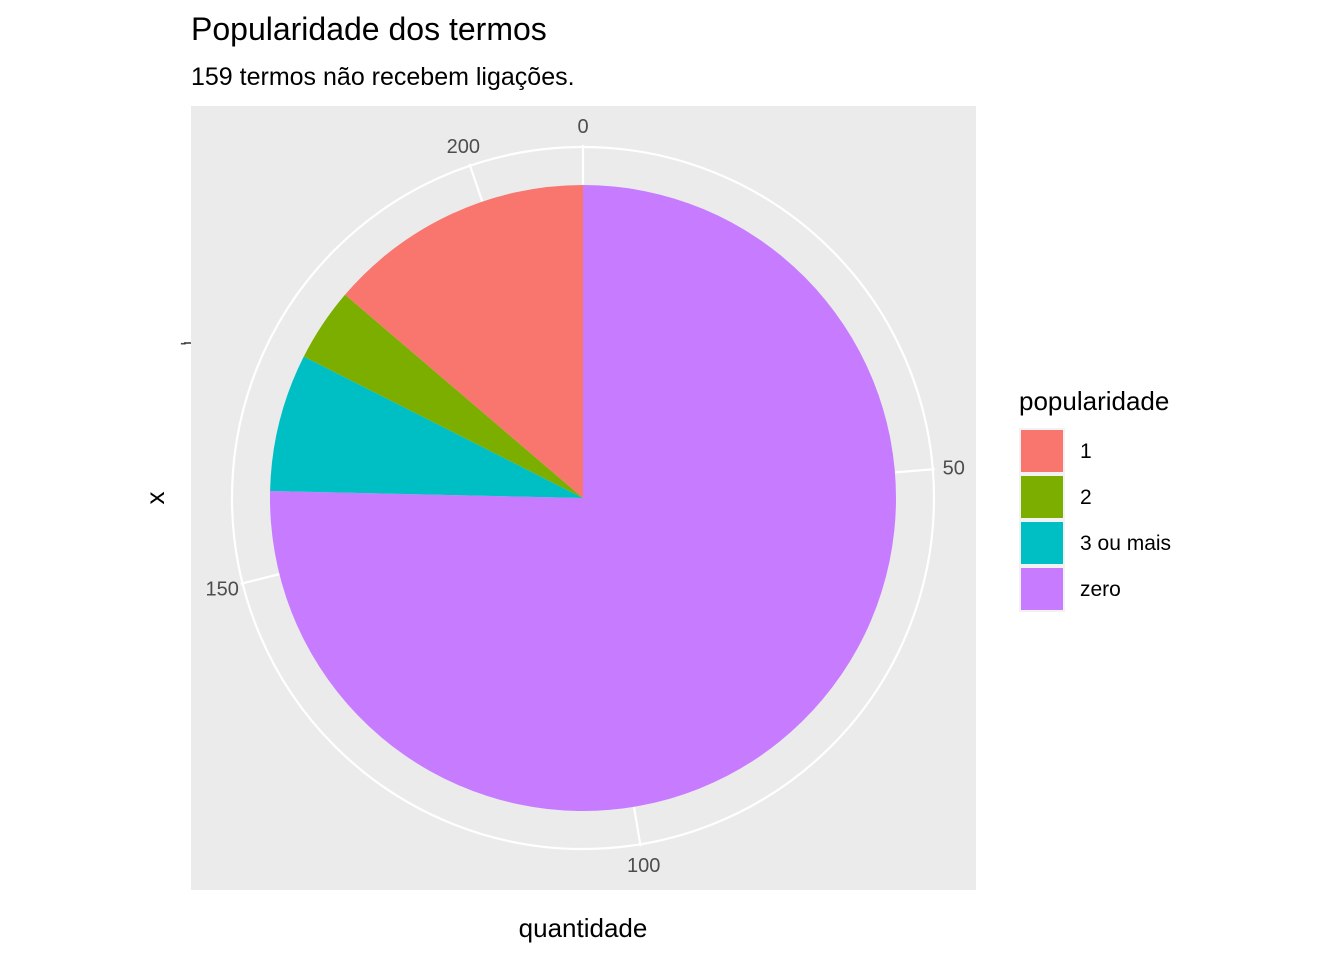  What do you see at coordinates (583, 928) in the screenshot?
I see `x-axis-title: quantidade` at bounding box center [583, 928].